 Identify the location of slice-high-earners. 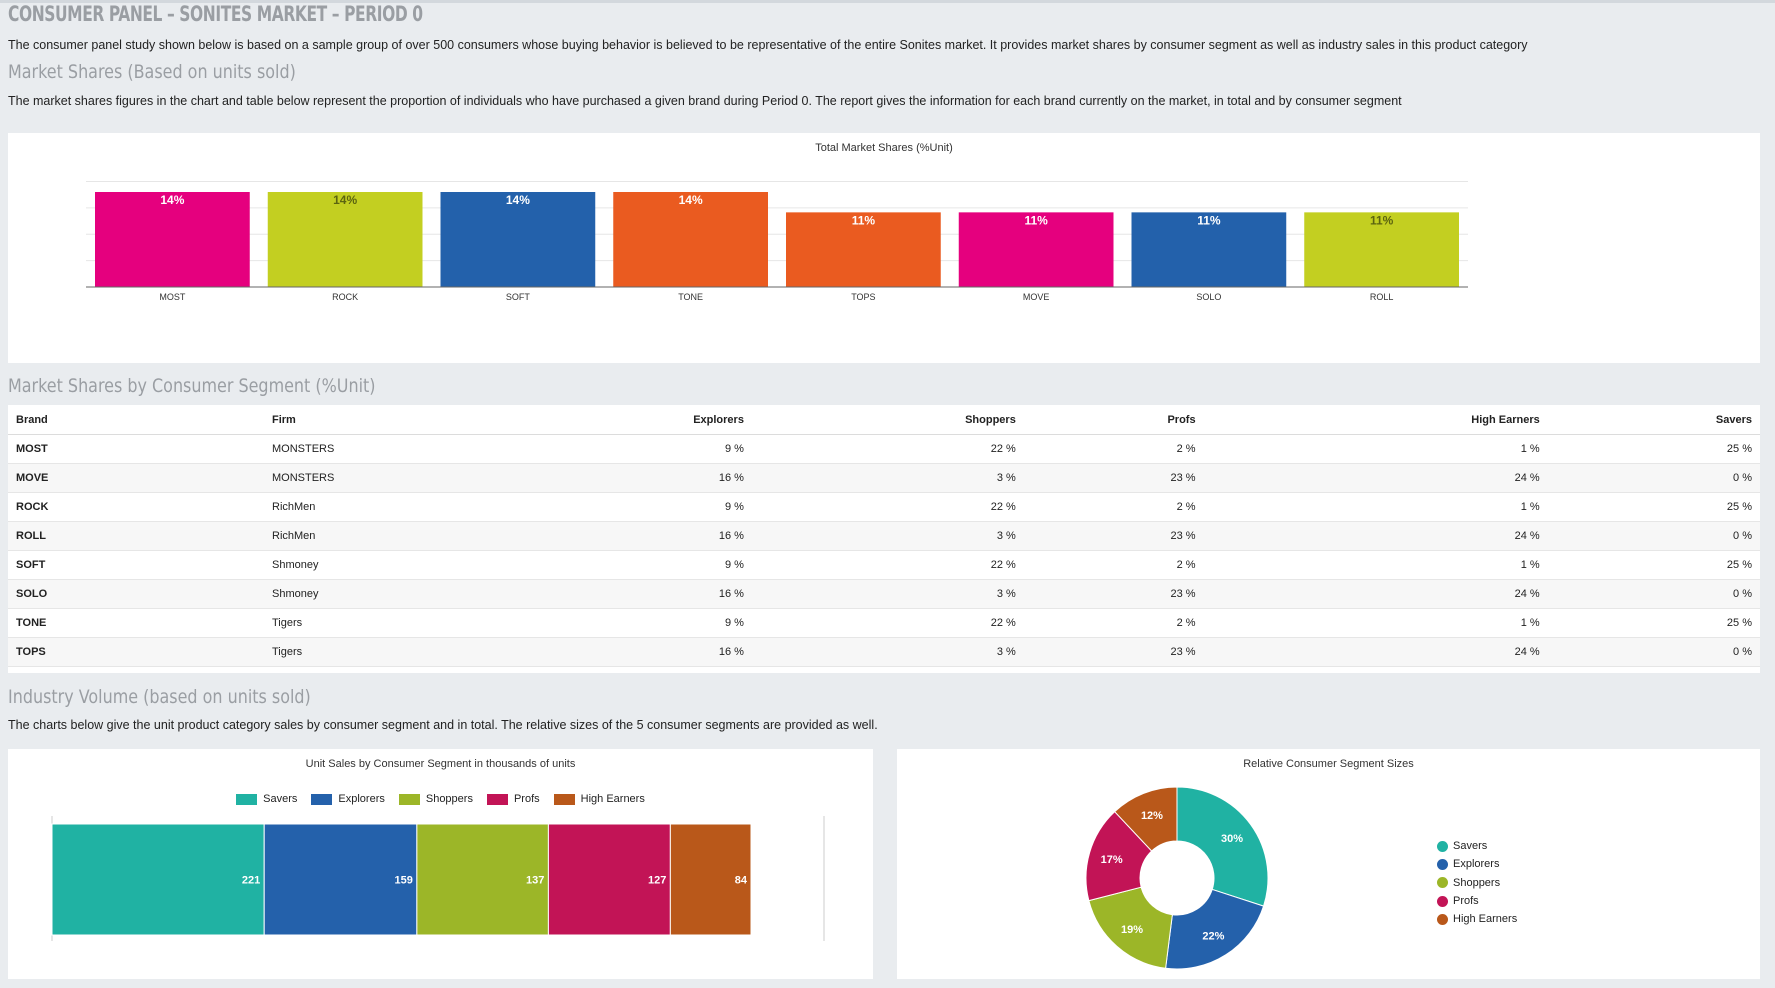
(1145, 819).